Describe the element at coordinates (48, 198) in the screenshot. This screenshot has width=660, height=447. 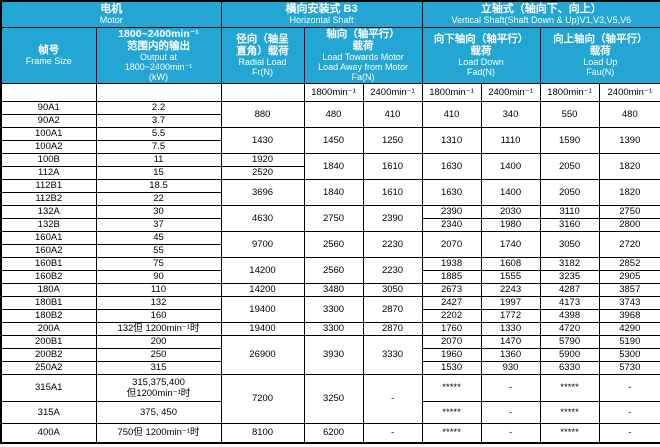
I see `cell-frame: 112B2` at that location.